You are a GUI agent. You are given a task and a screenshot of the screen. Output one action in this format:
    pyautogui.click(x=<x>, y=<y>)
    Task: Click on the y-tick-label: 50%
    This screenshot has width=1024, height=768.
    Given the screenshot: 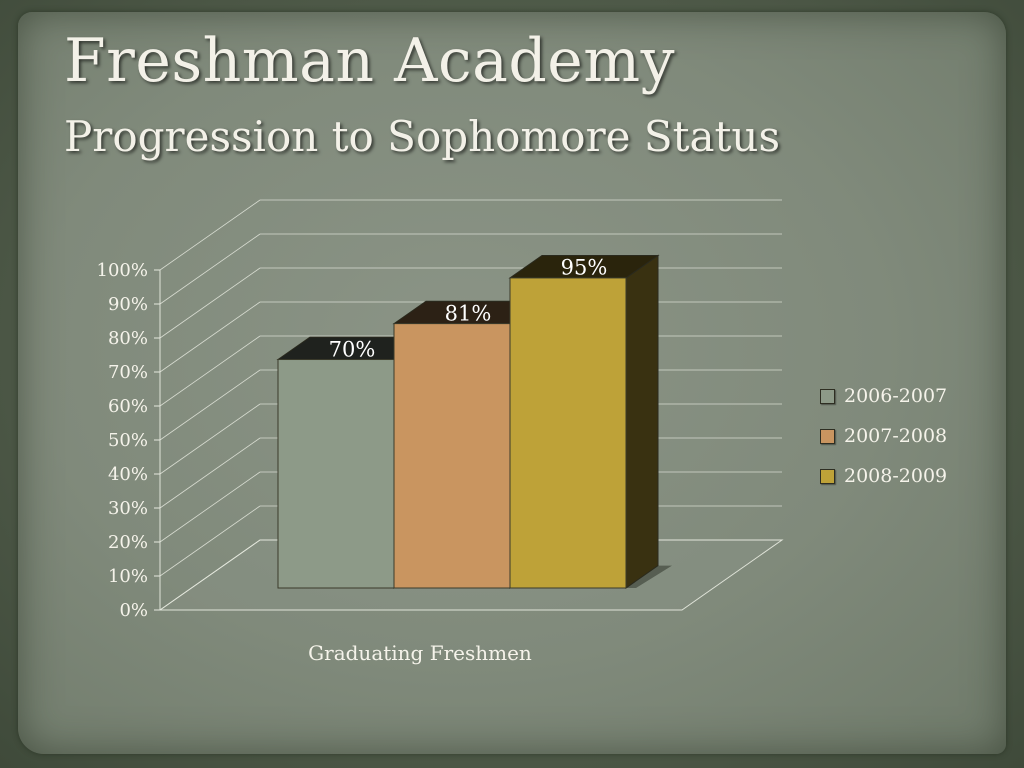 What is the action you would take?
    pyautogui.click(x=128, y=440)
    